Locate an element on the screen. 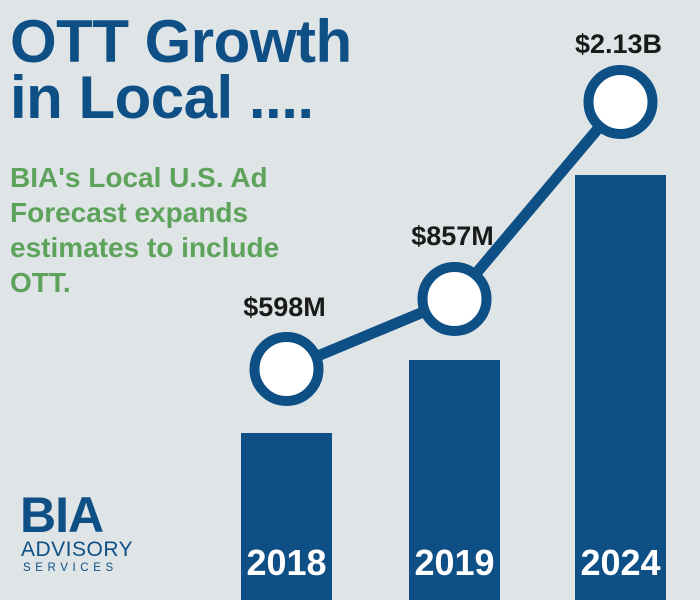 The width and height of the screenshot is (700, 600). chart-subtitle-line-4: OTT. is located at coordinates (40, 282).